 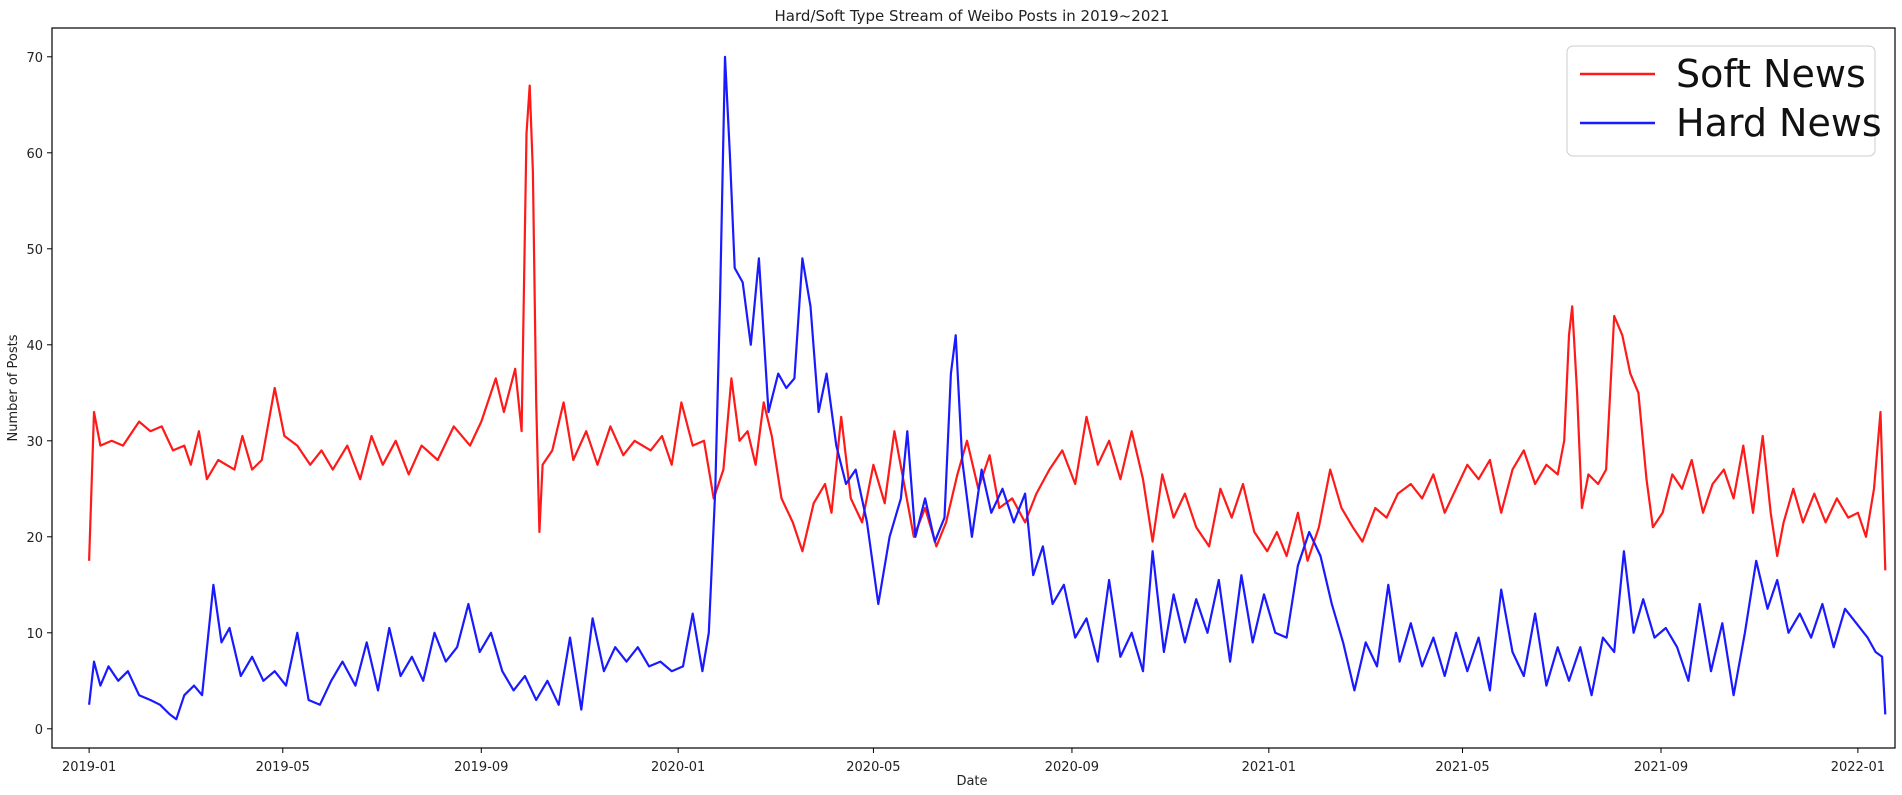 What do you see at coordinates (873, 767) in the screenshot?
I see `x-tick-label: 2020-05` at bounding box center [873, 767].